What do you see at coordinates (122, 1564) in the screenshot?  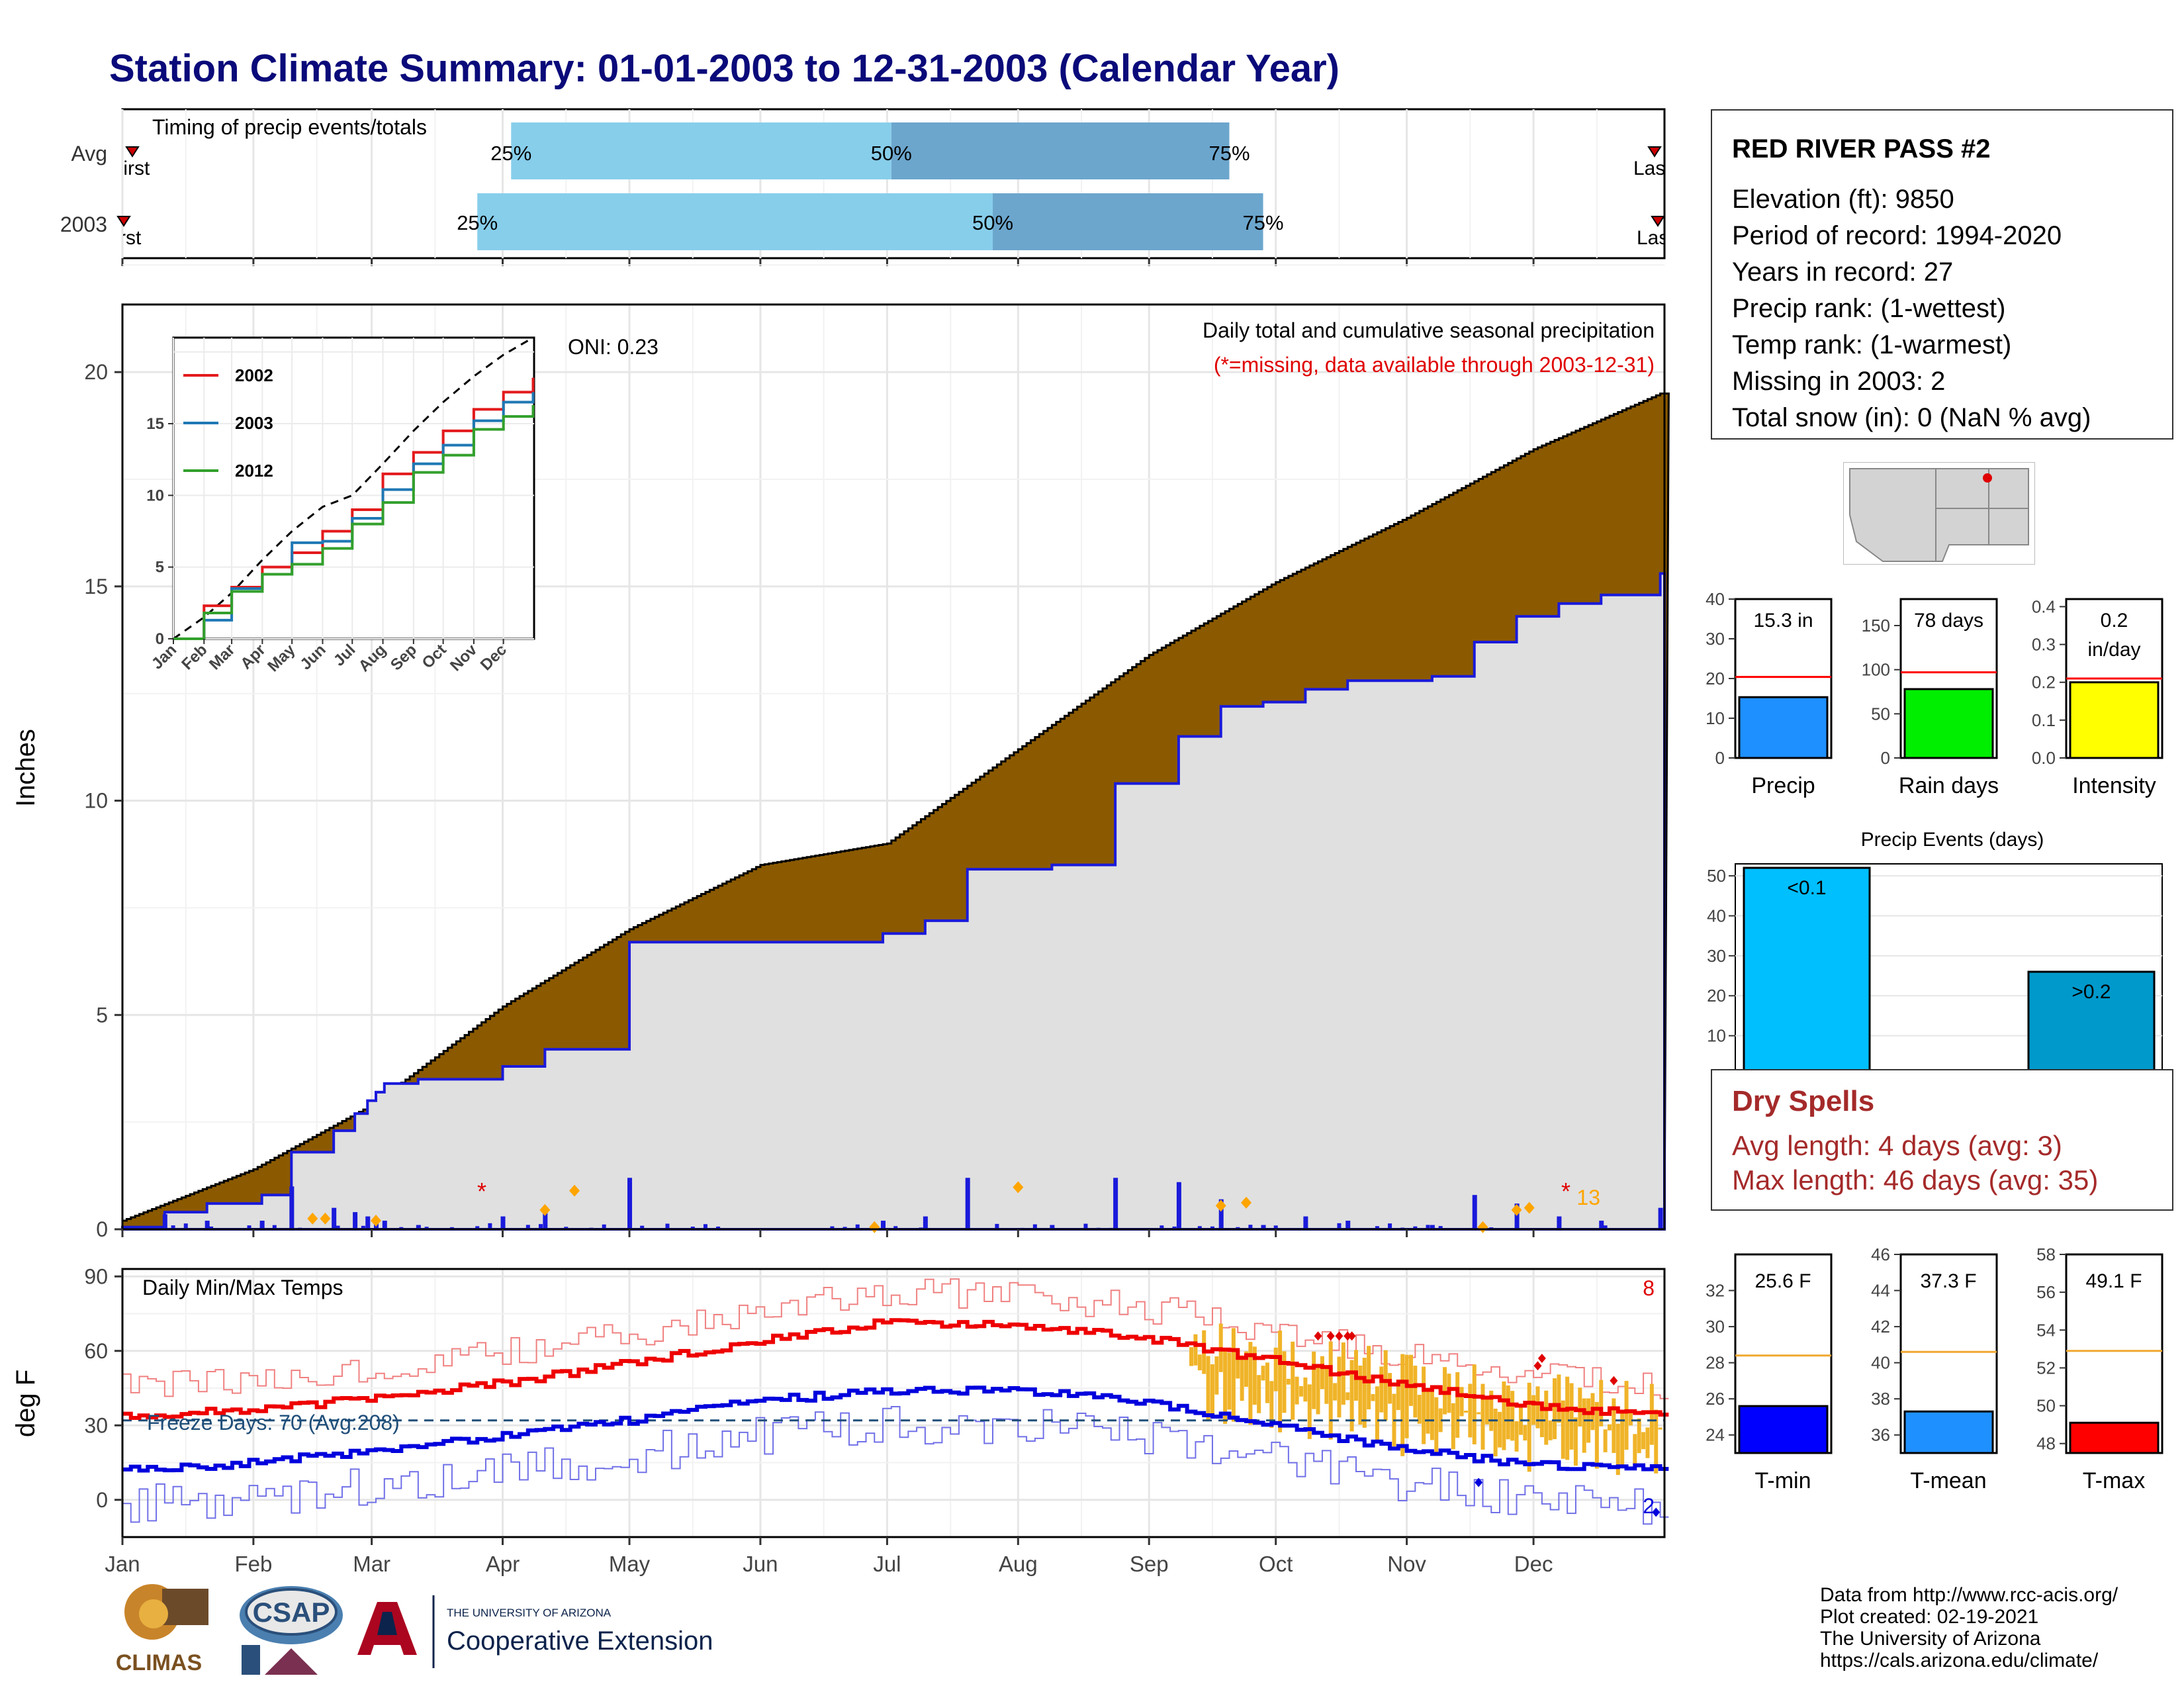 I see `month-label: Jan` at bounding box center [122, 1564].